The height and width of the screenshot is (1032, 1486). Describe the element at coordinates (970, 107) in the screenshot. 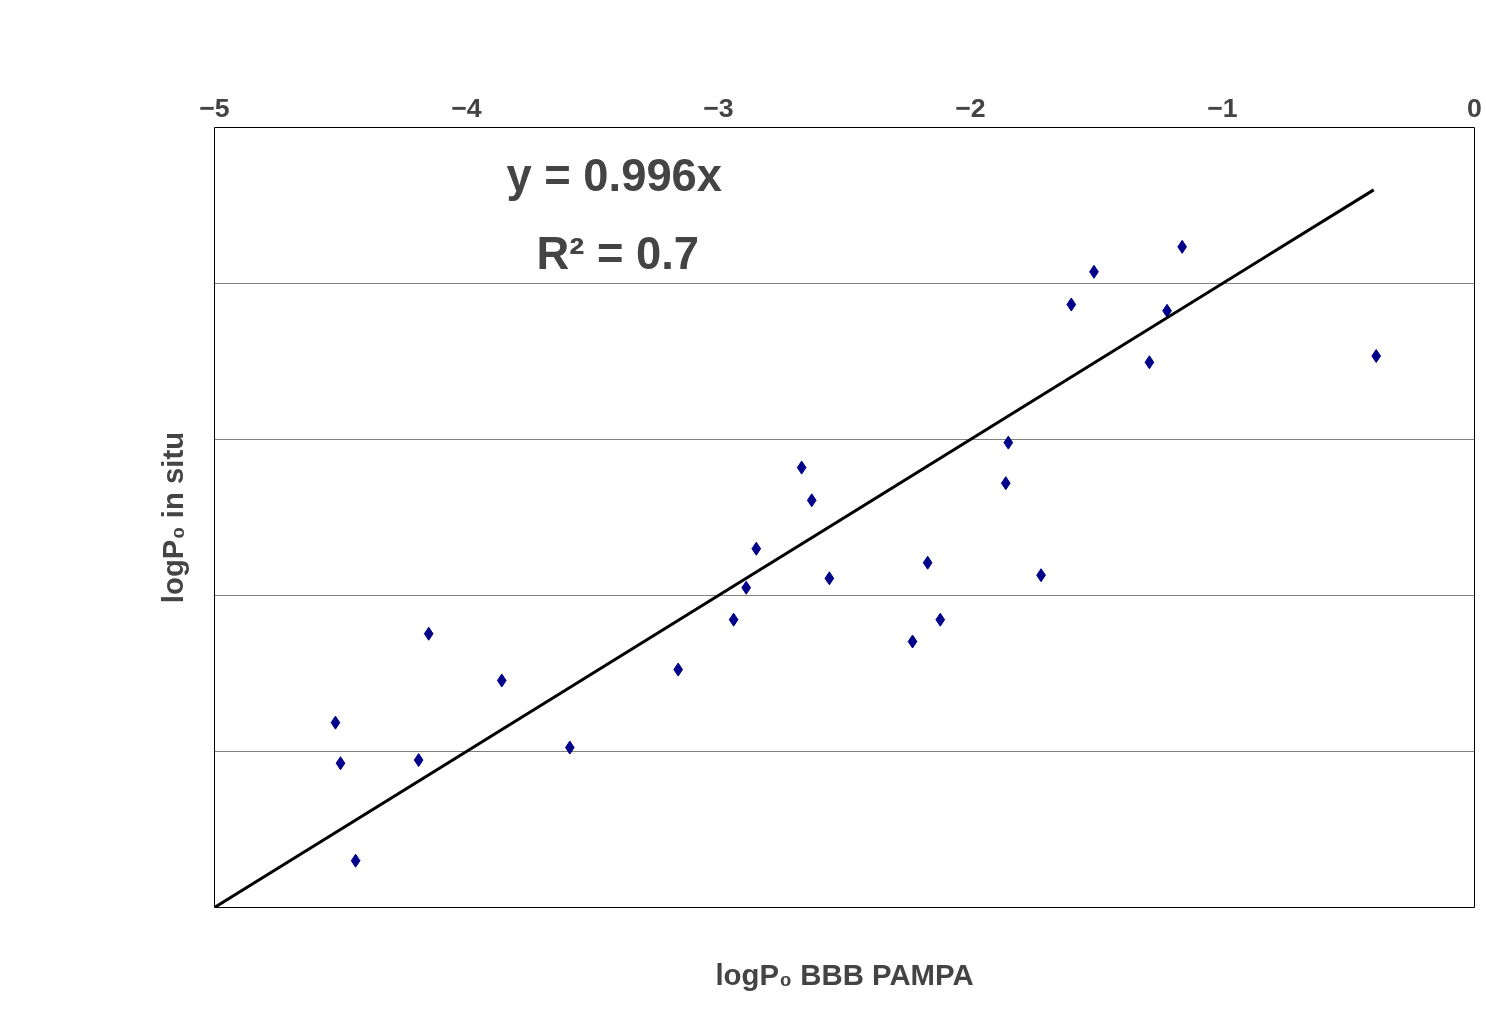

I see `x-tick-label: −2` at that location.